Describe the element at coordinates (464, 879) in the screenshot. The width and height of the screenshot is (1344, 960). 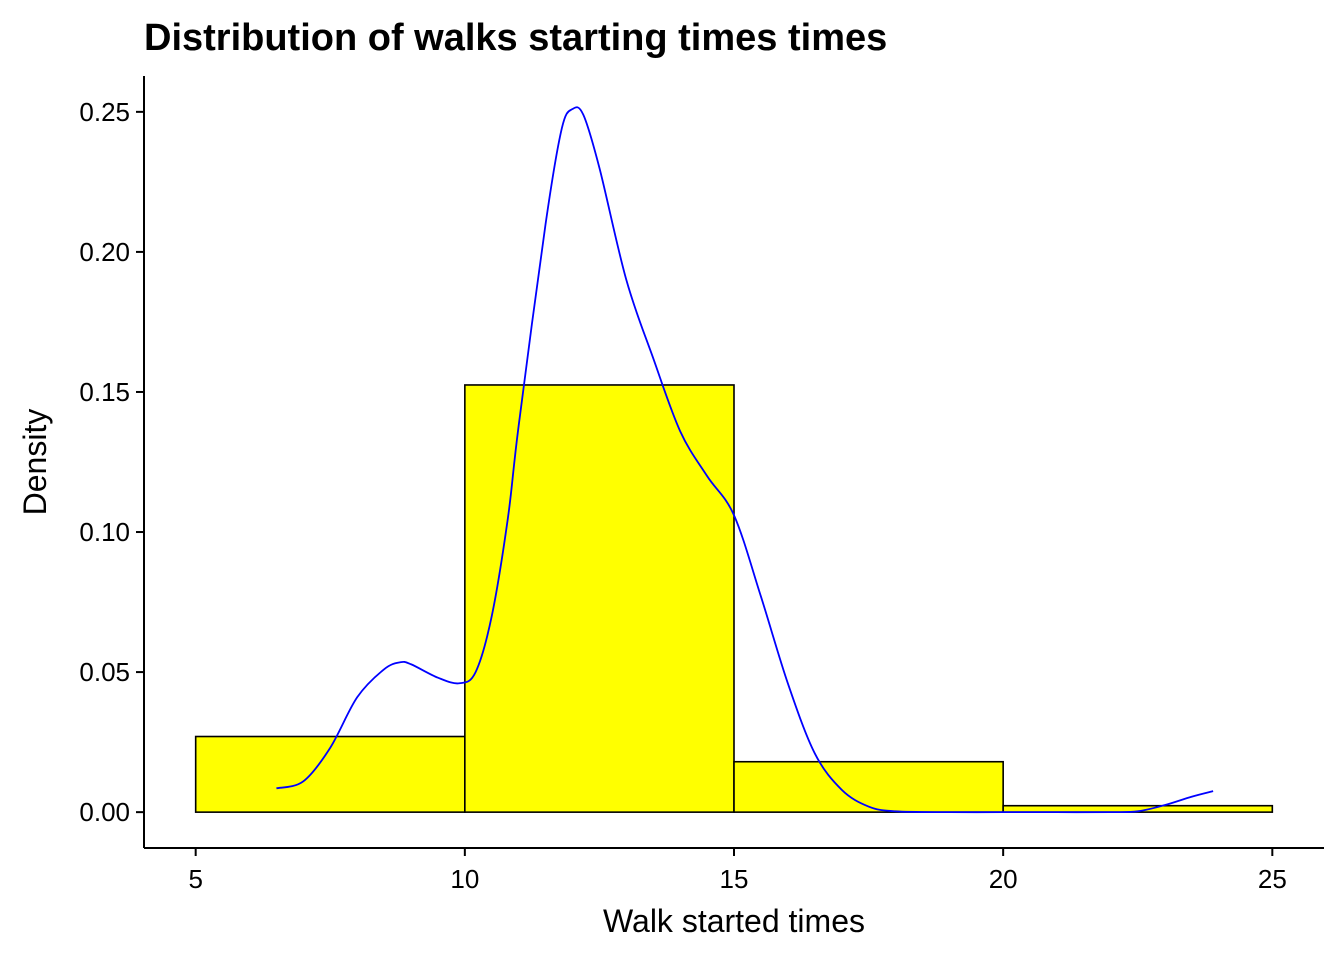
I see `x-tick-label: 10` at that location.